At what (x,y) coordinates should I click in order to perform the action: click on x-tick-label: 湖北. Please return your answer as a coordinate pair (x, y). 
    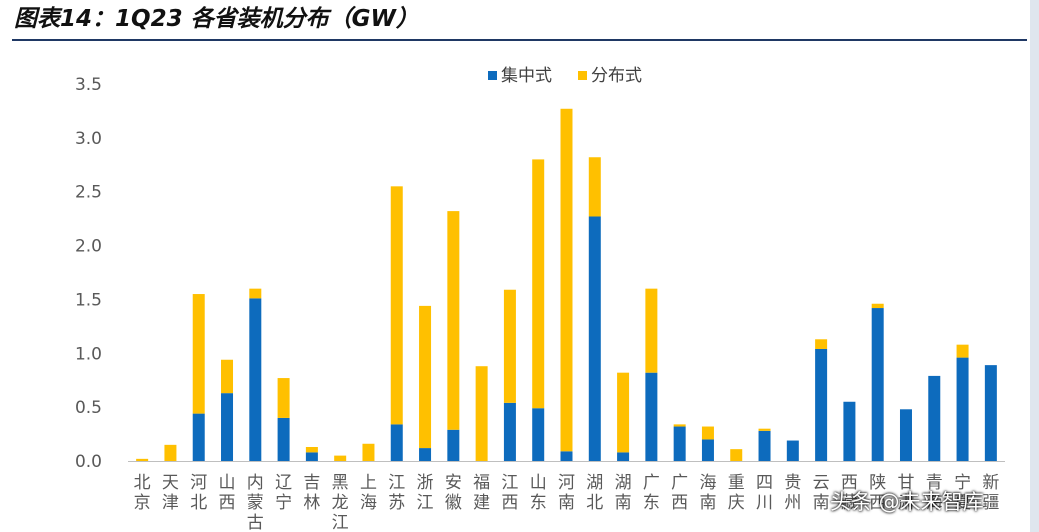
    Looking at the image, I should click on (594, 493).